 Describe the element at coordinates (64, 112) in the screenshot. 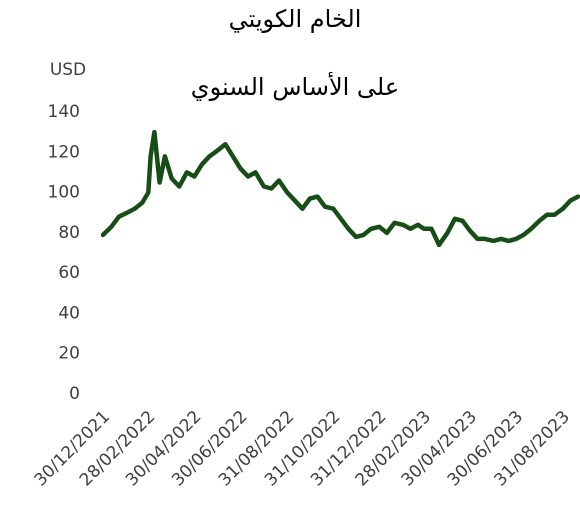

I see `y-tick-label: 140` at that location.